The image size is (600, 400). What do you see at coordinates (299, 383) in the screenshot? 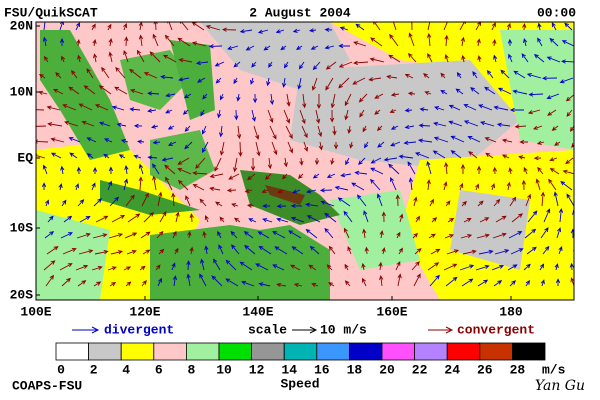
I see `colorbar-title: Speed` at bounding box center [299, 383].